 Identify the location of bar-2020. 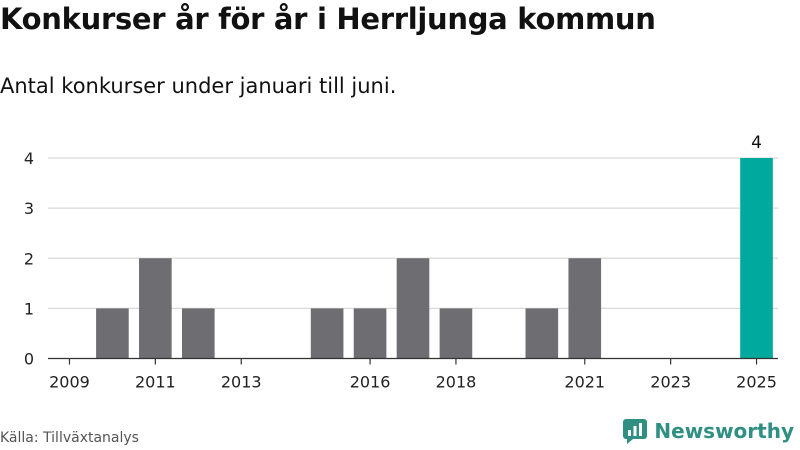
(542, 333).